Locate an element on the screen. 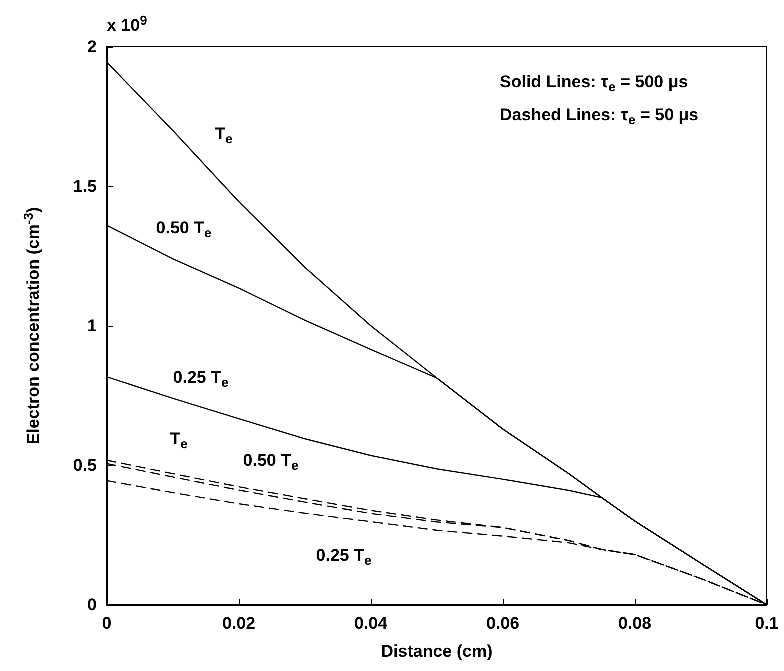 The image size is (784, 671). x-tick-label: 0.04 is located at coordinates (371, 623).